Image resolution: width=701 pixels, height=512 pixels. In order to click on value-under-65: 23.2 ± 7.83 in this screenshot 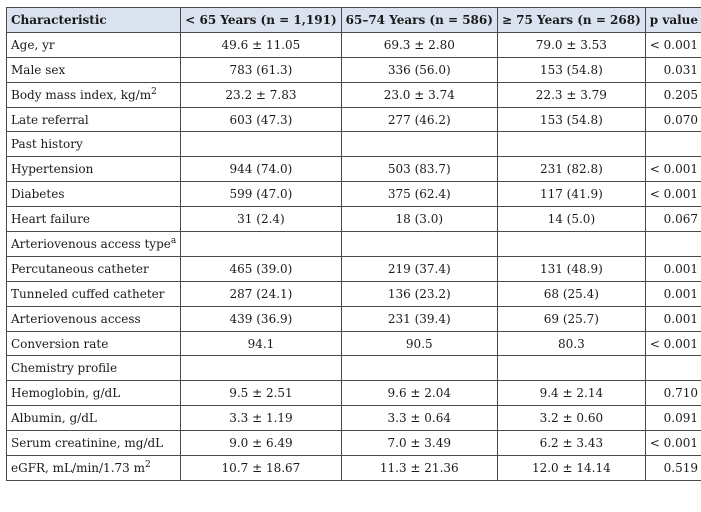, I will do `click(261, 94)`.